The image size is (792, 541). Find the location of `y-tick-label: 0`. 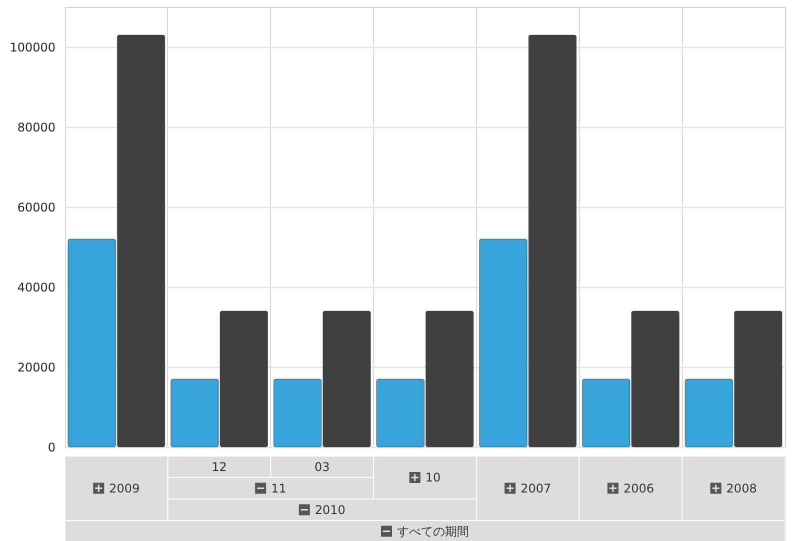

y-tick-label: 0 is located at coordinates (52, 447).